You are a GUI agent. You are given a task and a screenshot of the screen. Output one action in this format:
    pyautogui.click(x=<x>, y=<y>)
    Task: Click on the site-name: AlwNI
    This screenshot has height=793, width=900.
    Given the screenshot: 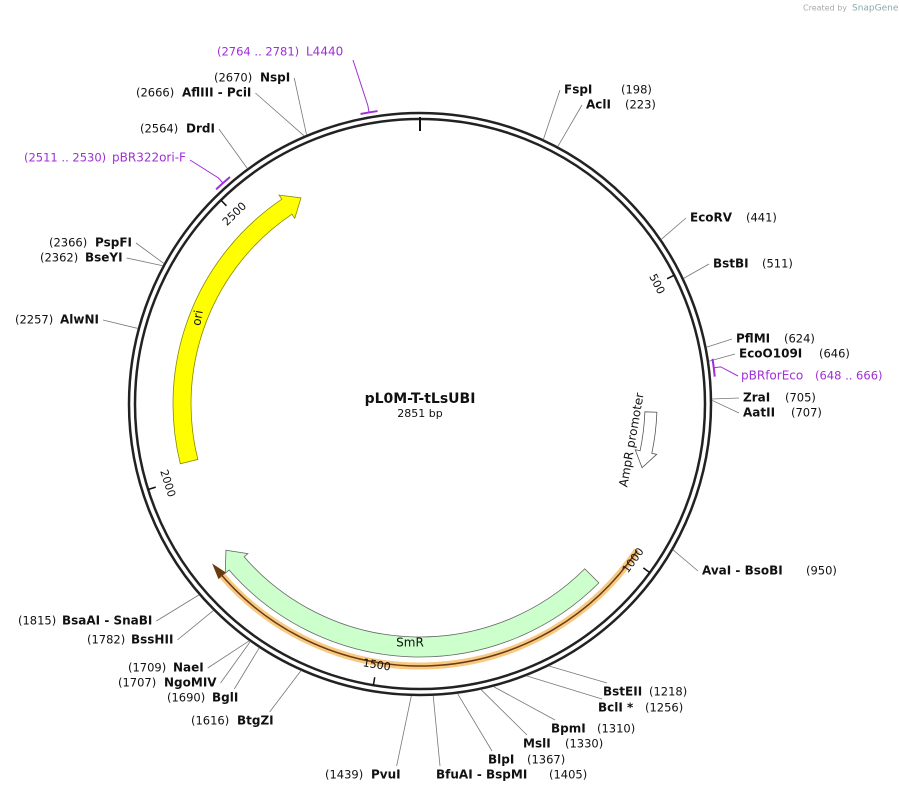 What is the action you would take?
    pyautogui.click(x=79, y=320)
    